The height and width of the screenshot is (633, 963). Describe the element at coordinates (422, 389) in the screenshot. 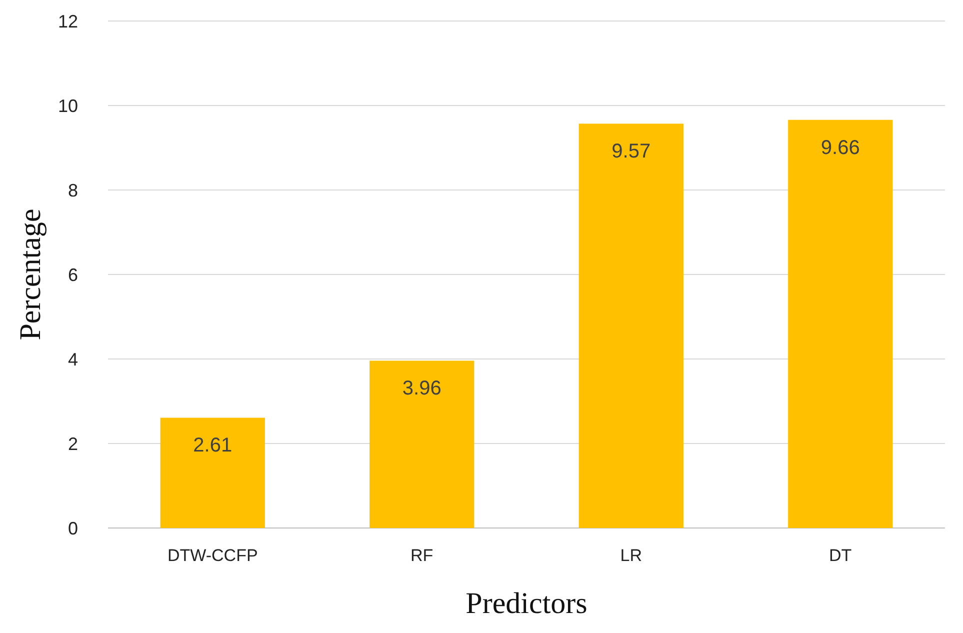

I see `data-label: 3.96` at that location.